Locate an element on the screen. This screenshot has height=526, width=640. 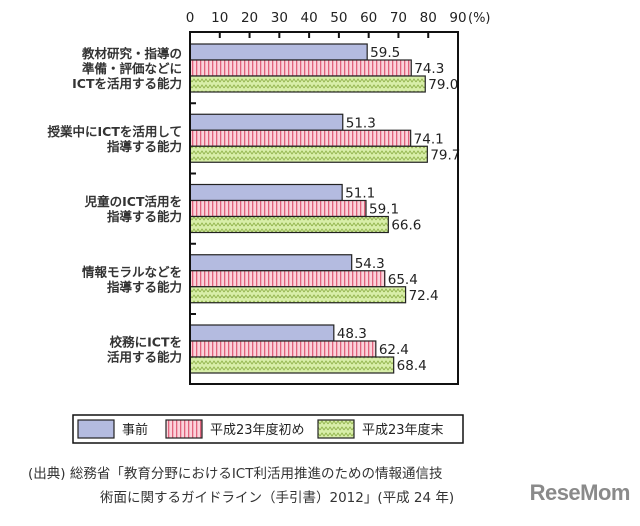
x-tick-label: 0 is located at coordinates (190, 18).